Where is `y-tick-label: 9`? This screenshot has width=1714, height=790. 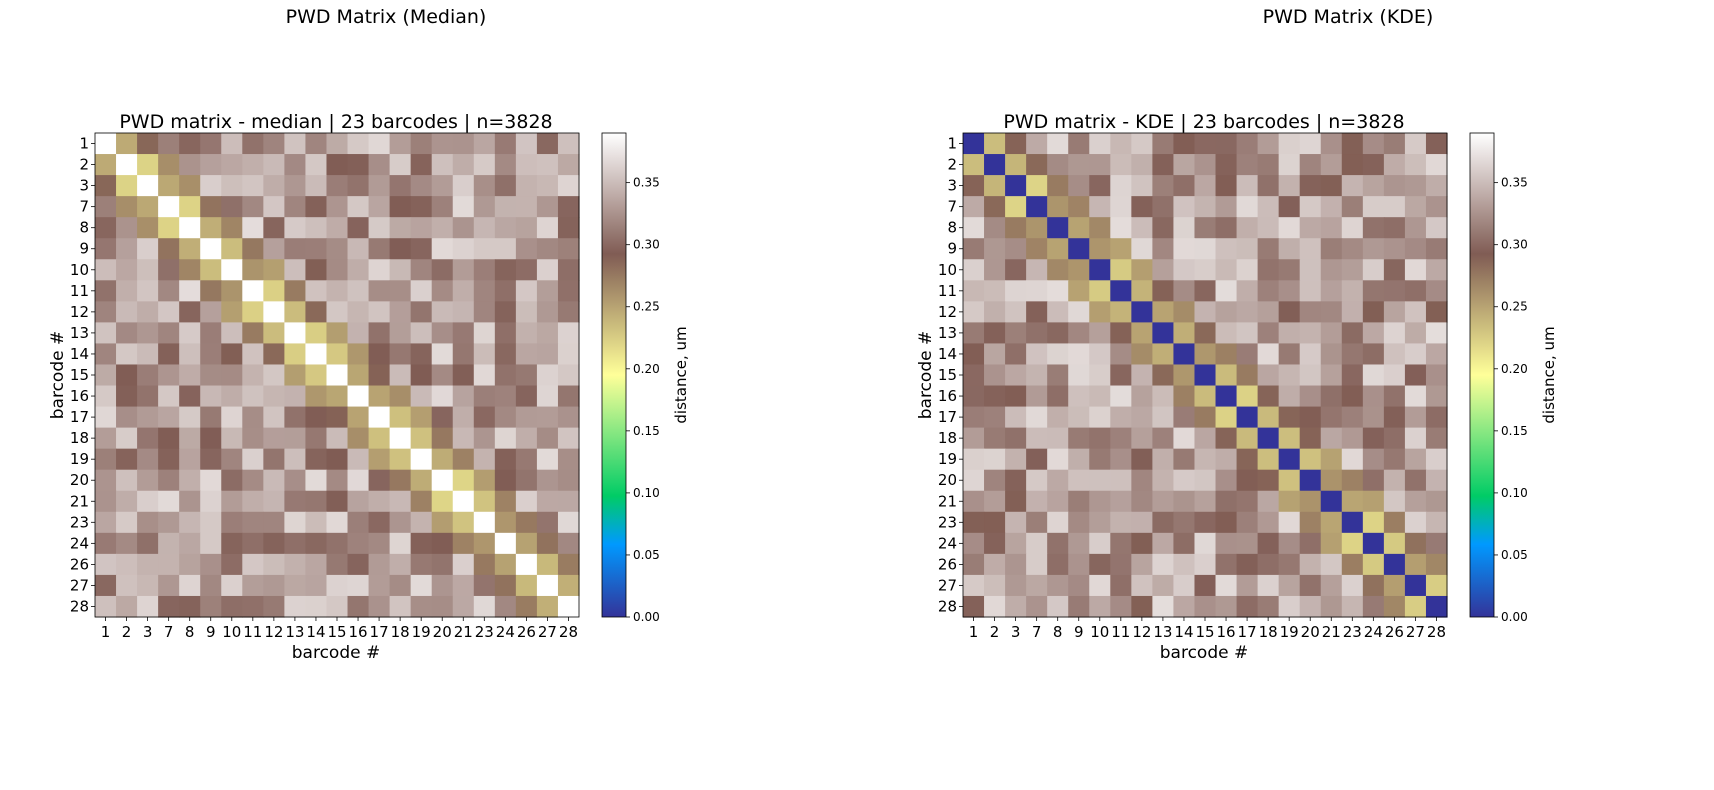
y-tick-label: 9 is located at coordinates (84, 249).